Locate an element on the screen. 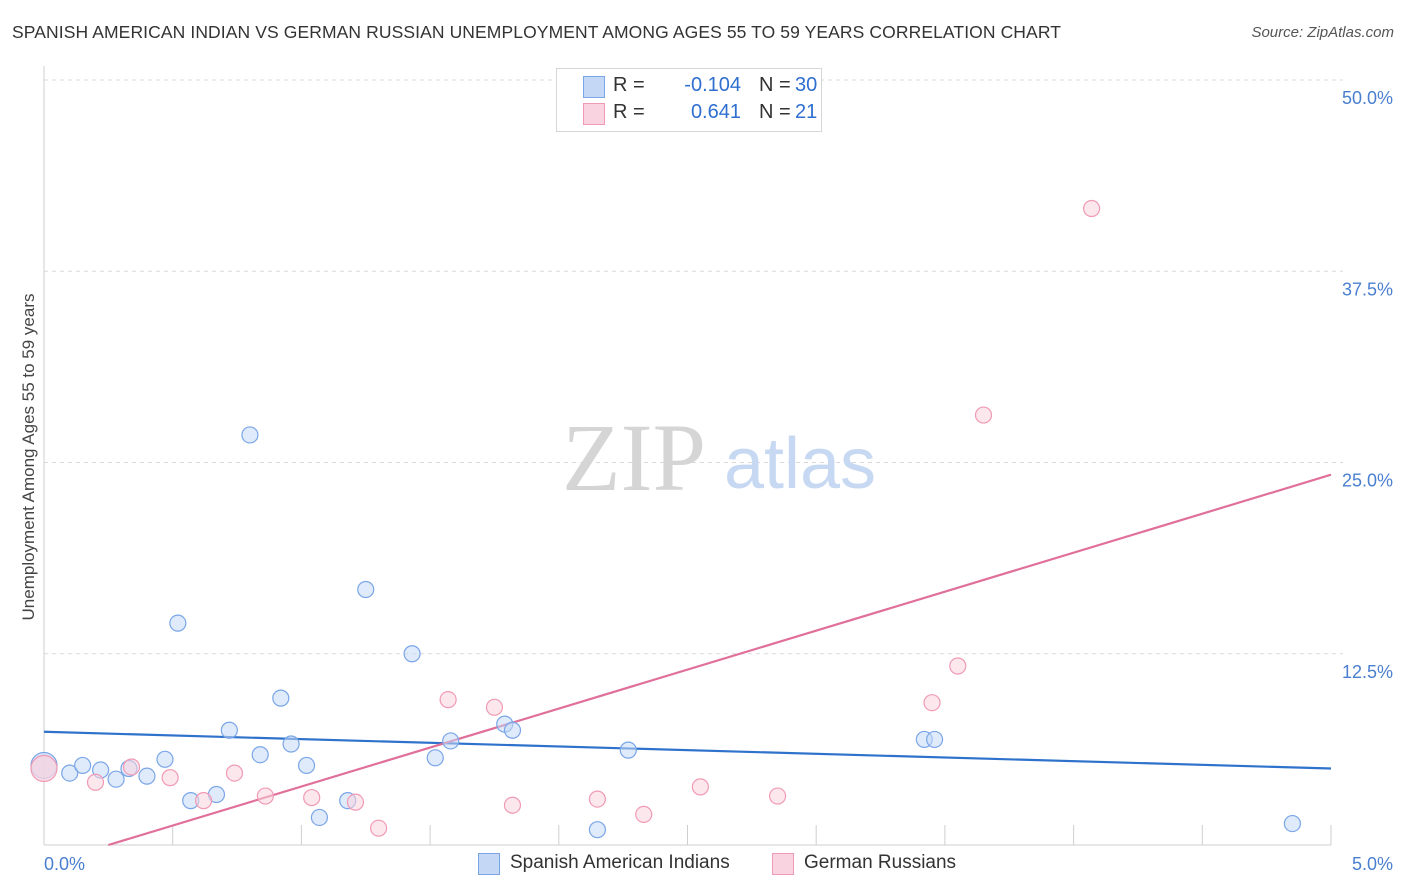 The image size is (1406, 892). y-tick-label: 50.0% is located at coordinates (1367, 98).